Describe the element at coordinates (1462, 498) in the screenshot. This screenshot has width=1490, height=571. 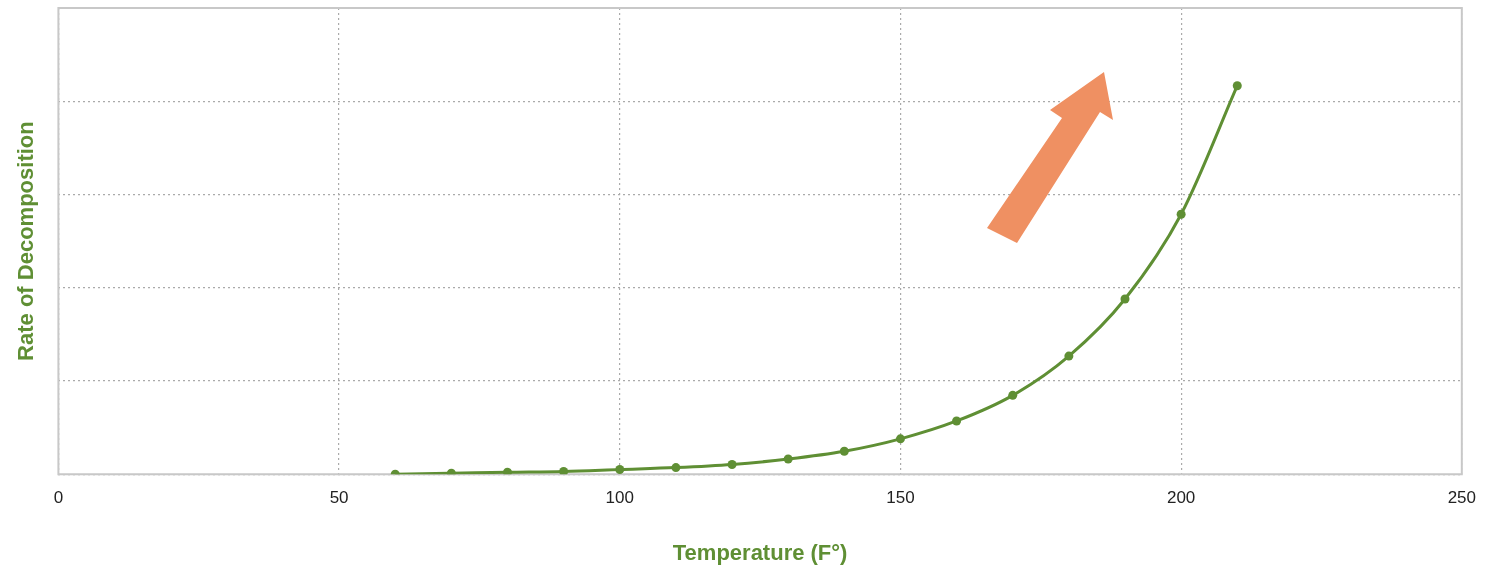
I see `x-tick-label: 250` at that location.